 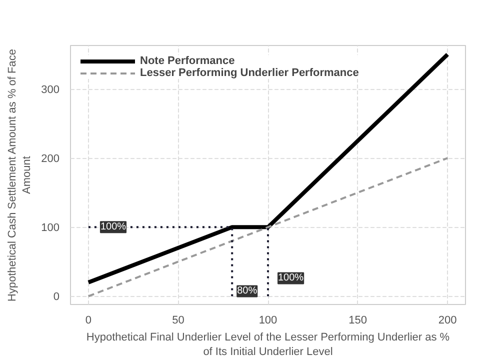 What do you see at coordinates (268, 320) in the screenshot?
I see `x-tick-label: 100` at bounding box center [268, 320].